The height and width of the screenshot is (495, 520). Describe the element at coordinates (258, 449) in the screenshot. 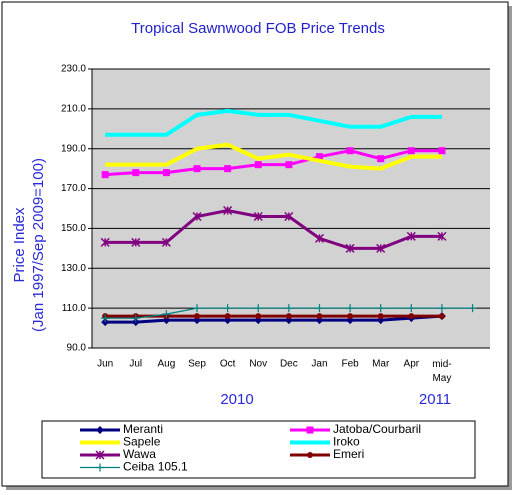

I see `legend` at that location.